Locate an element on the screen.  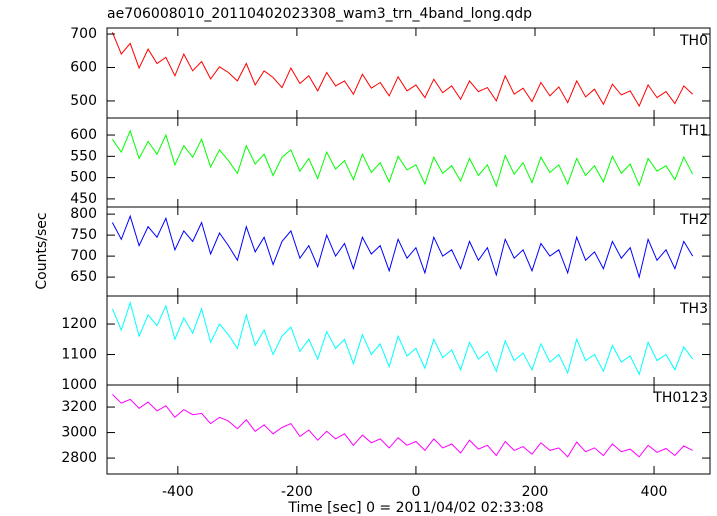
x-tick-label: -200 is located at coordinates (297, 492).